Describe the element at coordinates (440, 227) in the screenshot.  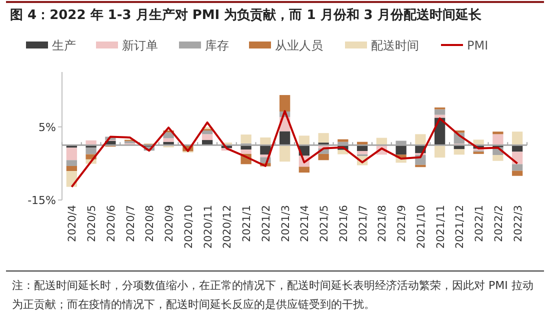
I see `x-tick-label: 2021/11` at that location.